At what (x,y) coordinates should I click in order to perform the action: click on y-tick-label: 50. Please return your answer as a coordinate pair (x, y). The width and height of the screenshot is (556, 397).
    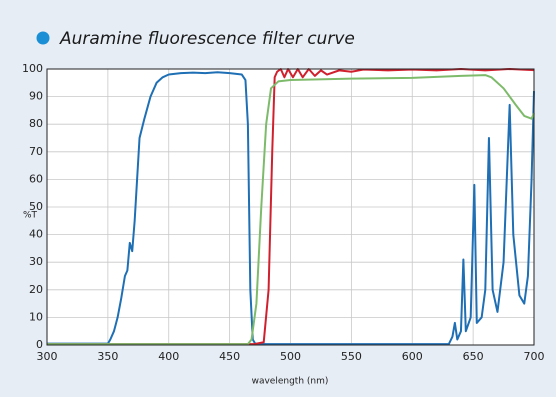
    Looking at the image, I should click on (36, 206).